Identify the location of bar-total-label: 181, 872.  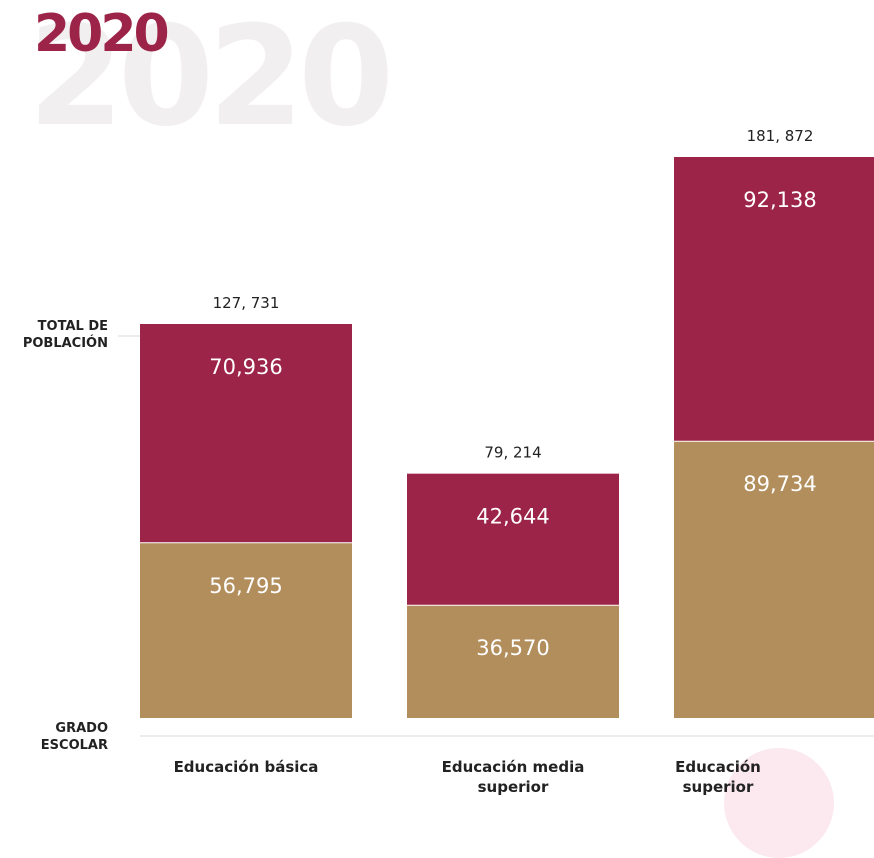
(780, 136).